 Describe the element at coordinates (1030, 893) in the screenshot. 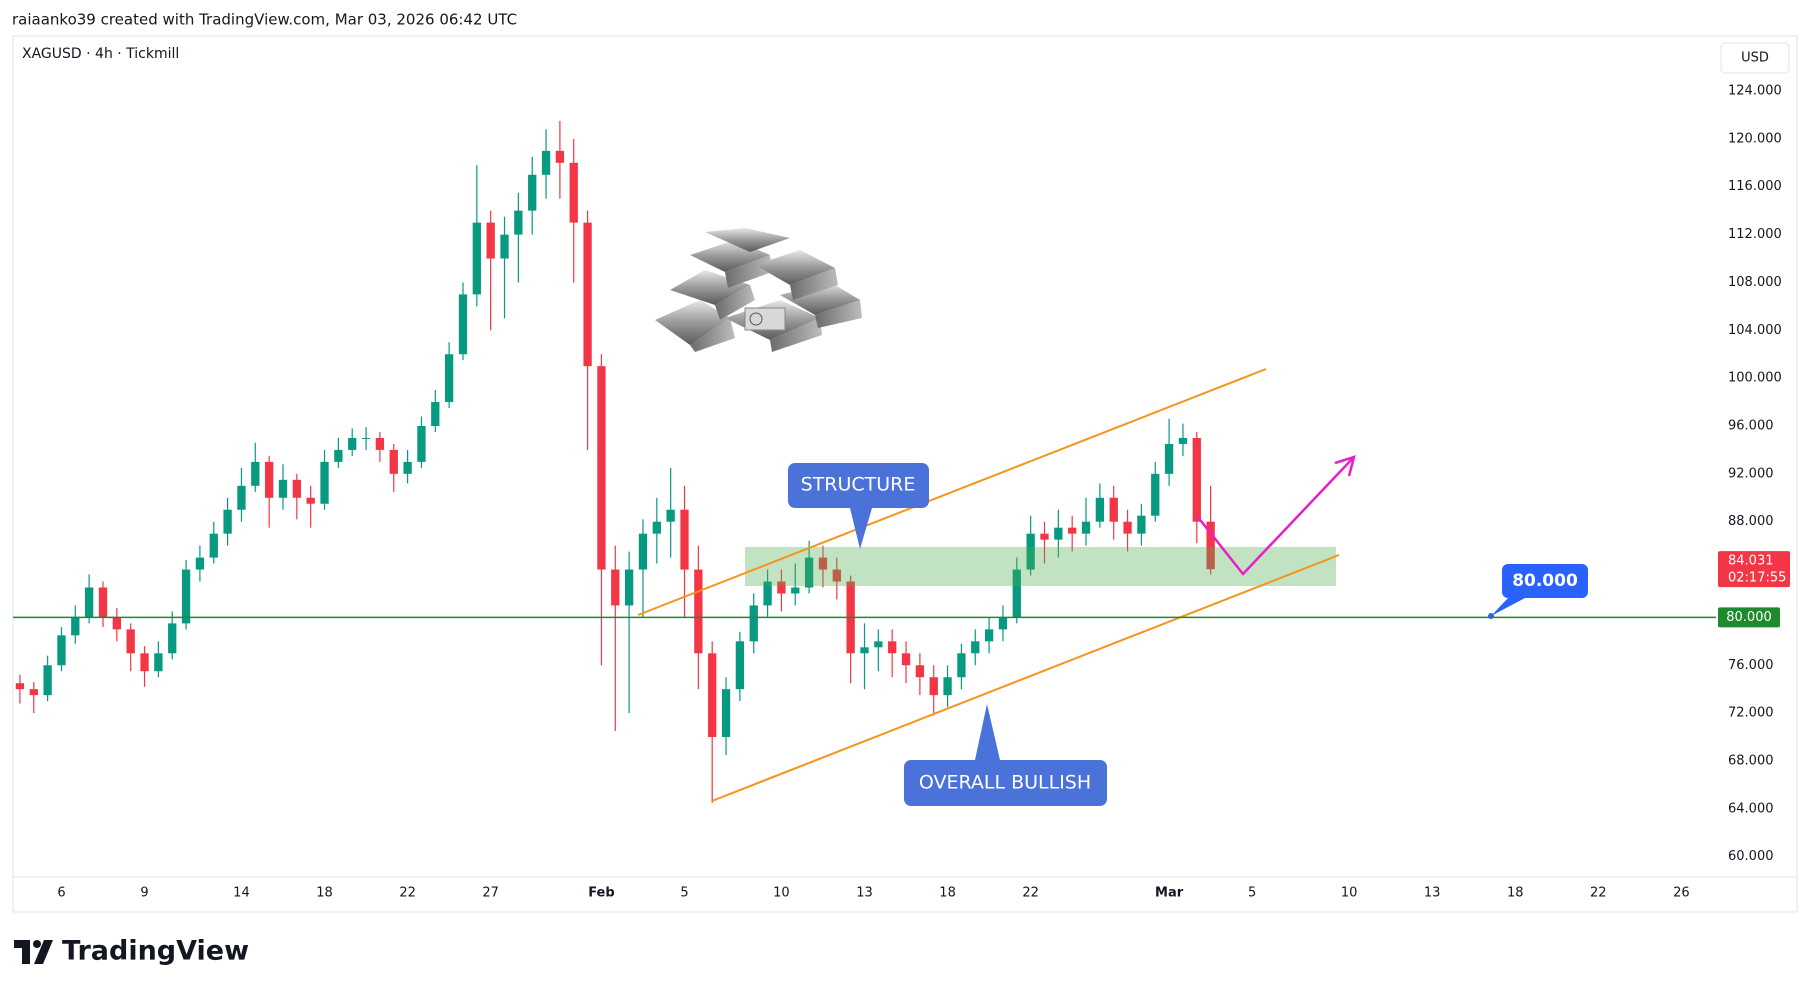

I see `x-tick-label: 22` at that location.